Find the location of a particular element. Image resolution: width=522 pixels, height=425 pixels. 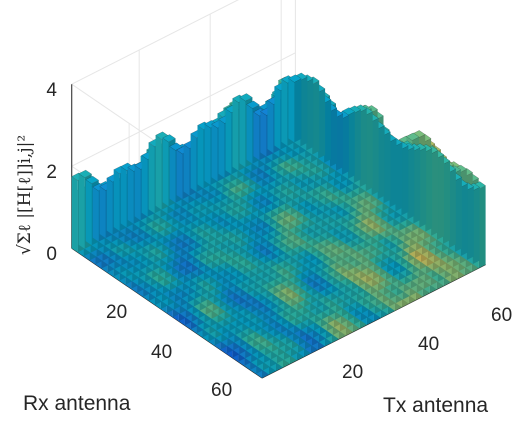

z-tick-2: 2 is located at coordinates (51, 172).